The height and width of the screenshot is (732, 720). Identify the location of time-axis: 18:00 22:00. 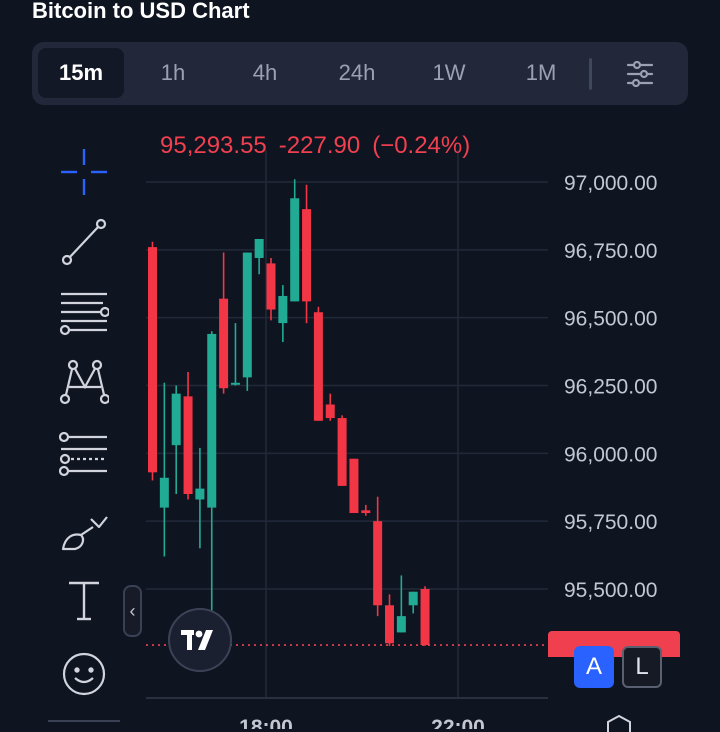
(362, 722).